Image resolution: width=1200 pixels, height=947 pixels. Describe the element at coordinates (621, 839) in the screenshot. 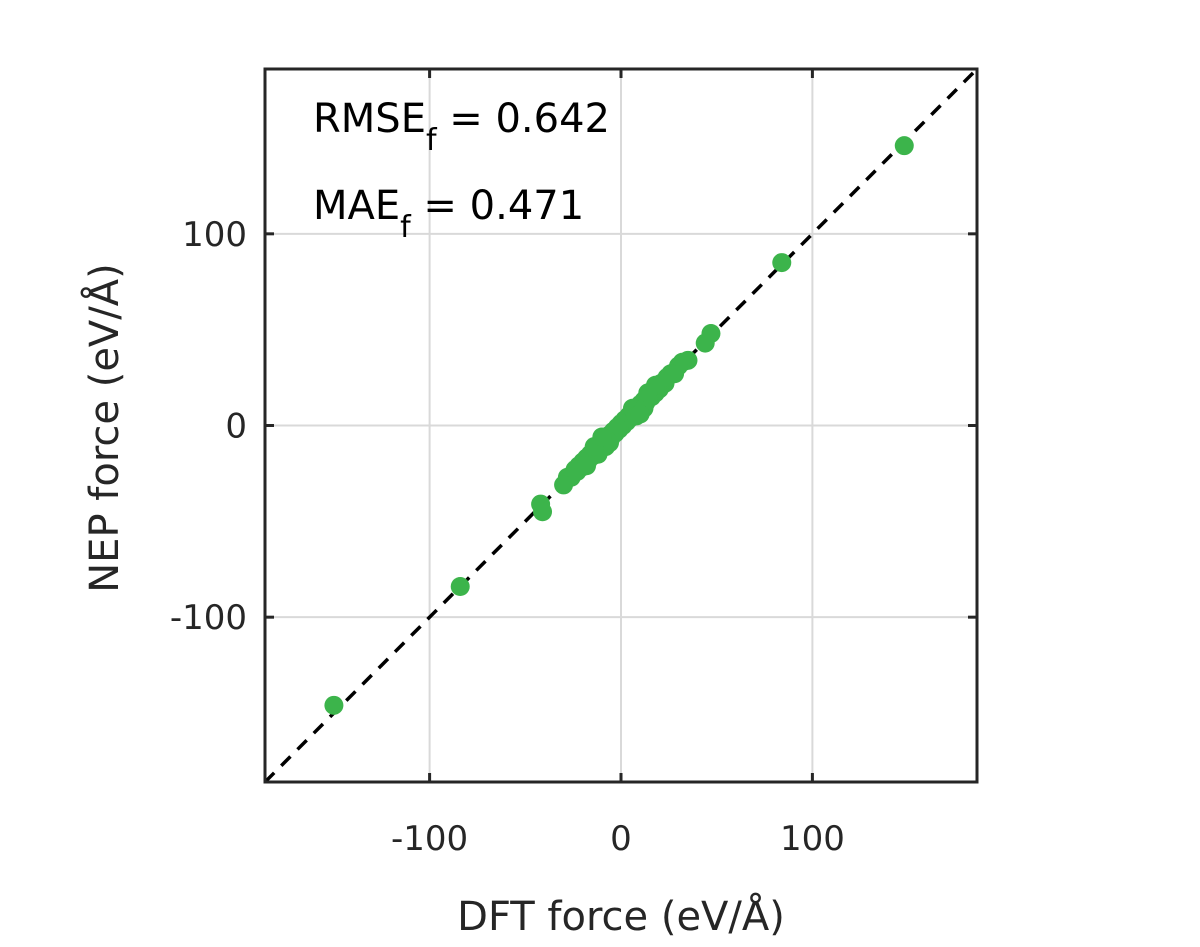

I see `x-tick-label-1: 0` at that location.